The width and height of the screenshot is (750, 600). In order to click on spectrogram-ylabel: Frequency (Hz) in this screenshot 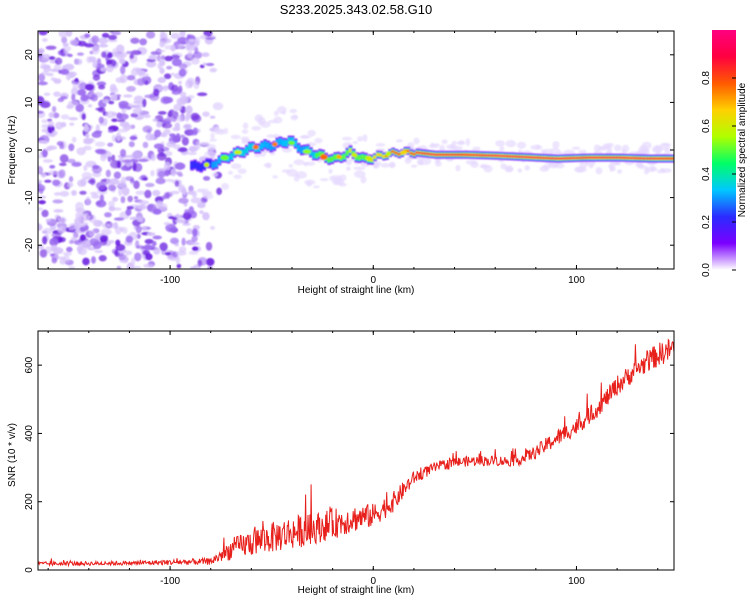, I will do `click(12, 150)`.